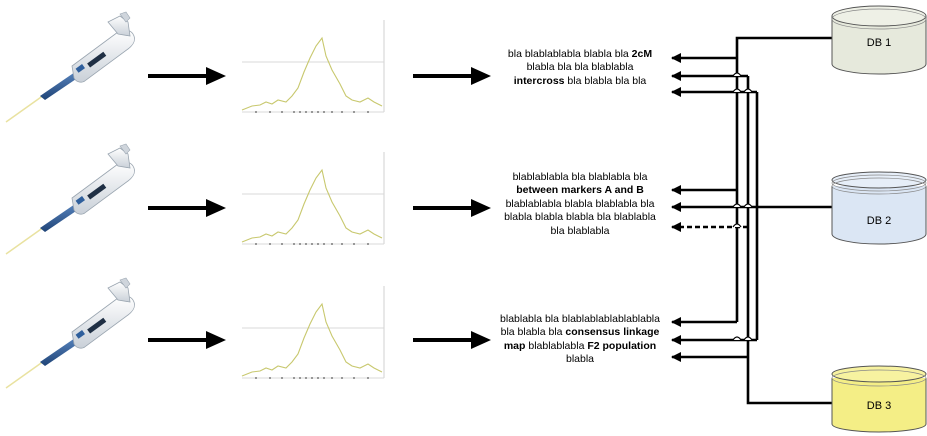 This screenshot has height=436, width=927. I want to click on connector-network, so click(751, 220).